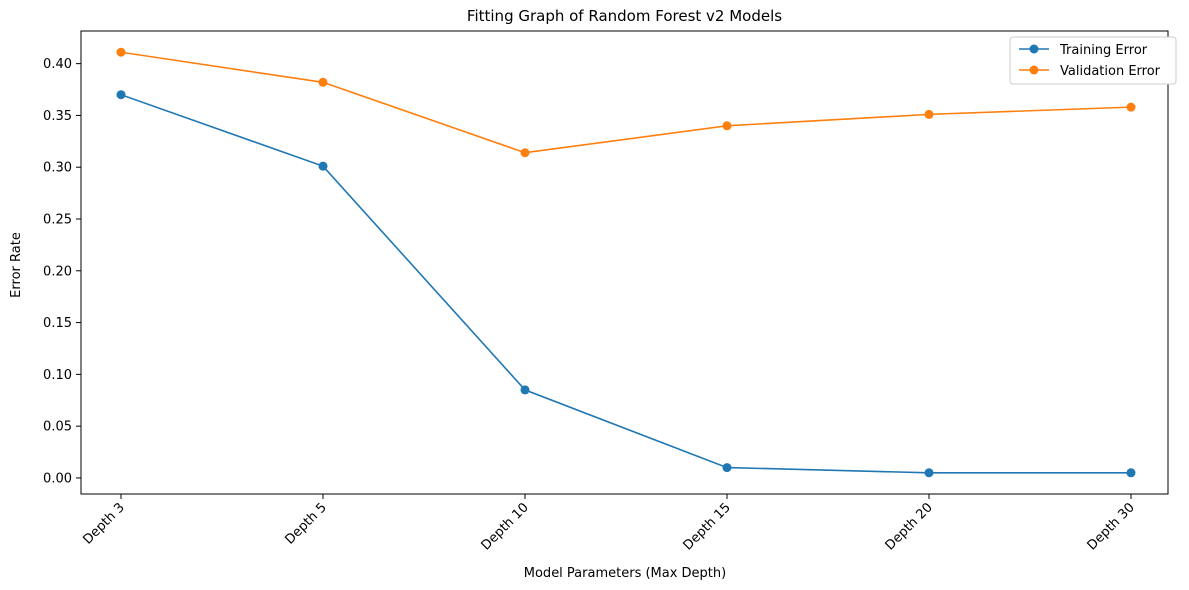  What do you see at coordinates (57, 427) in the screenshot?
I see `y-tick-label: 0.05` at bounding box center [57, 427].